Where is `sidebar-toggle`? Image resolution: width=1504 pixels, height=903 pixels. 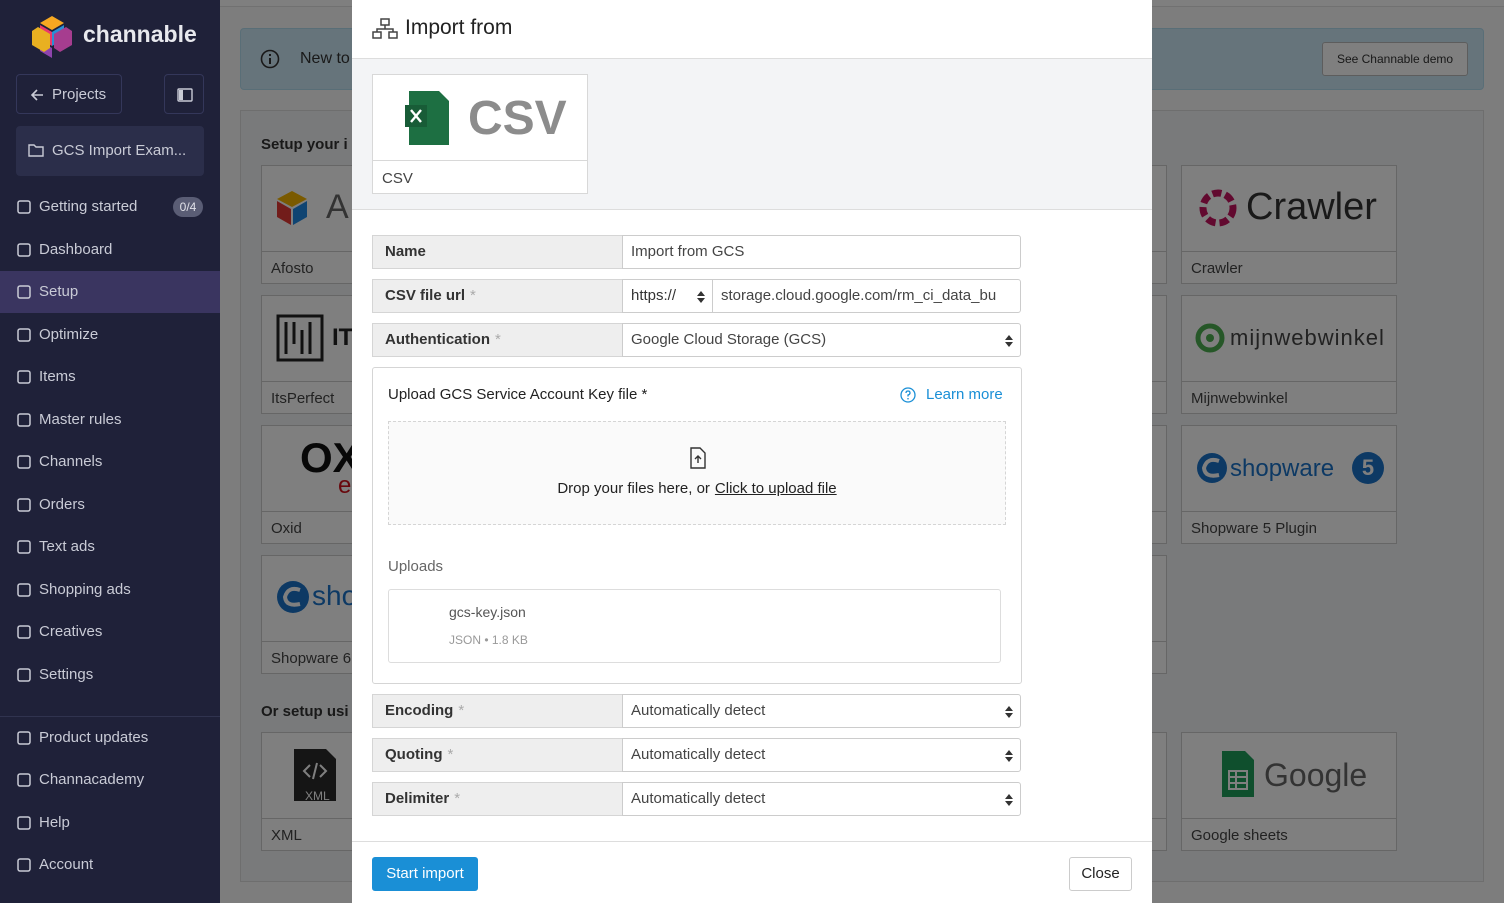
sidebar-toggle is located at coordinates (184, 94).